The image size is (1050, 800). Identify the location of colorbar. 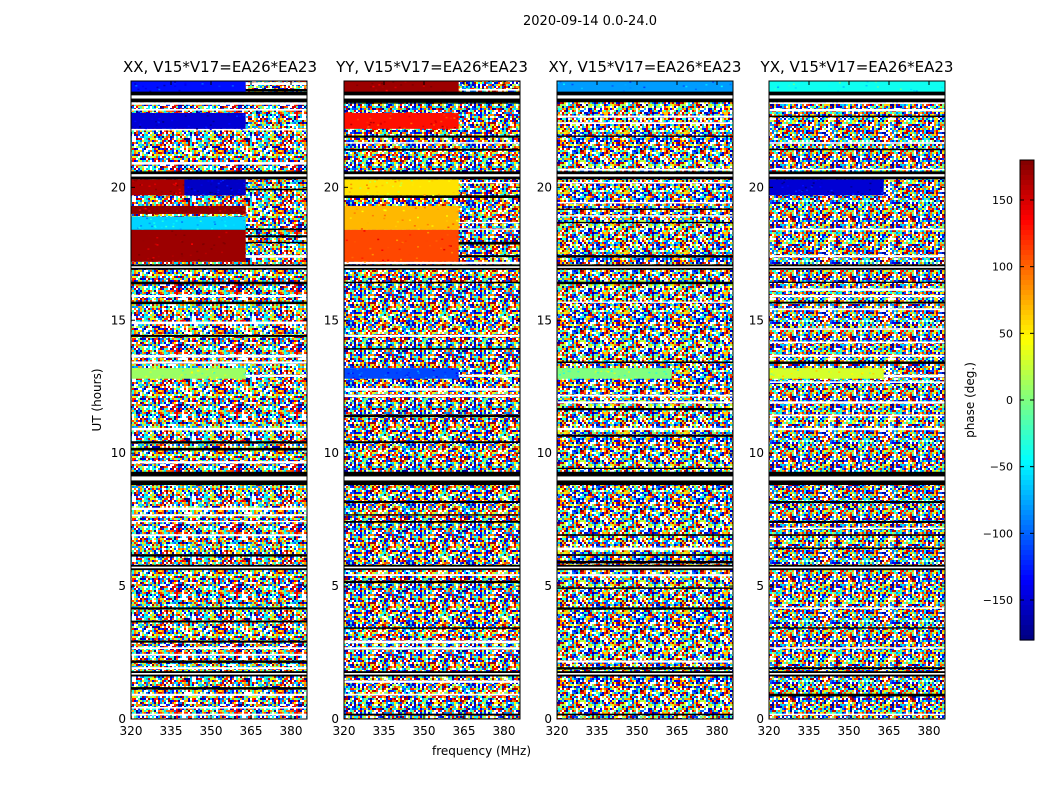
(1027, 400).